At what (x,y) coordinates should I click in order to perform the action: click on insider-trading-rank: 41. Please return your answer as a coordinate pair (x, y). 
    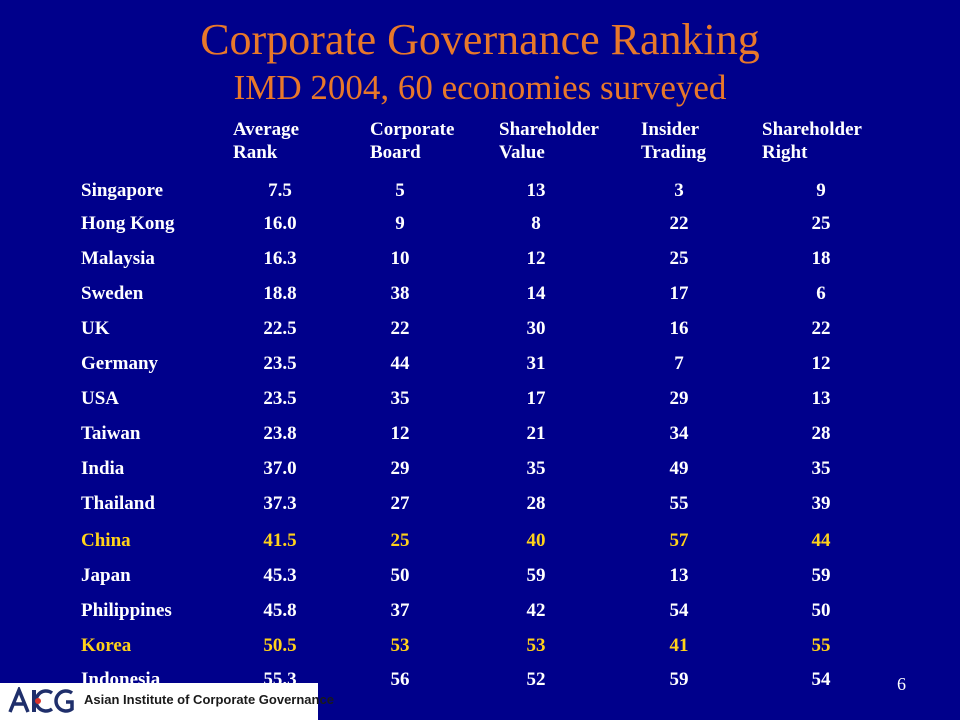
    Looking at the image, I should click on (679, 645).